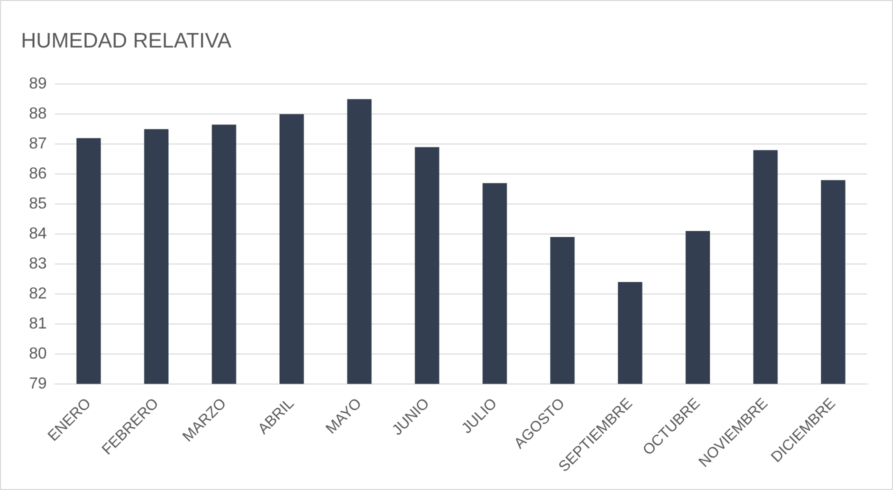  Describe the element at coordinates (38, 383) in the screenshot. I see `y-tick-label: 79` at that location.